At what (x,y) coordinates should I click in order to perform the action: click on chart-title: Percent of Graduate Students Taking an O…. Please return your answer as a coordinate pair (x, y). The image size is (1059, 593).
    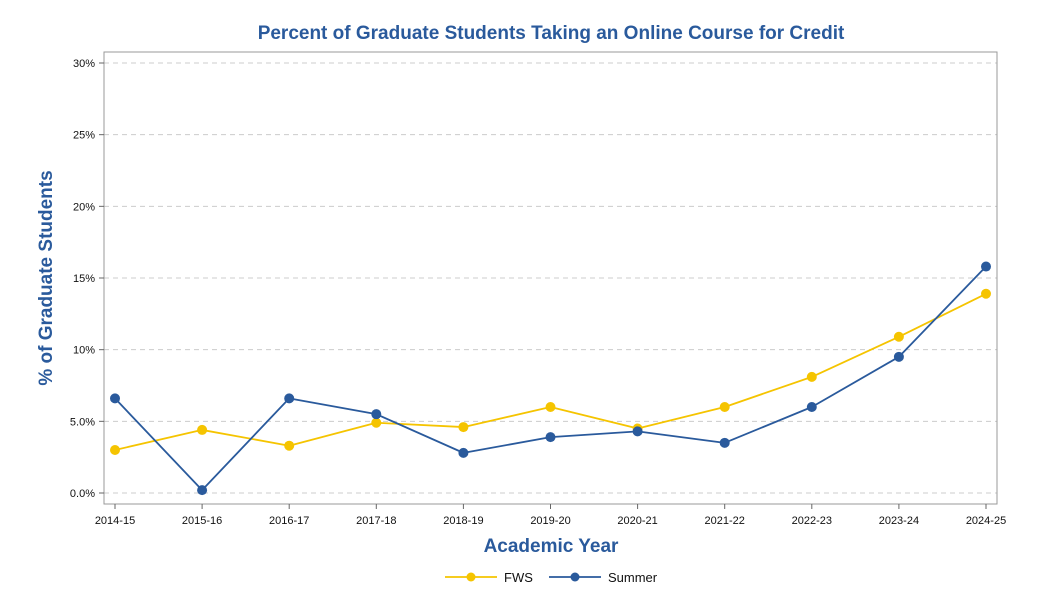
    Looking at the image, I should click on (551, 33).